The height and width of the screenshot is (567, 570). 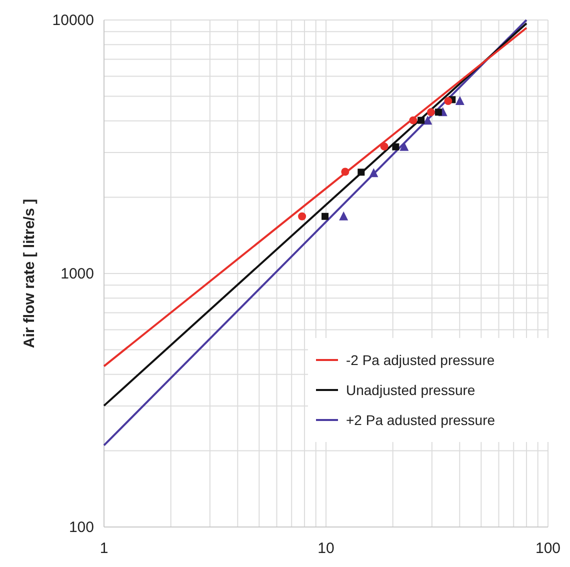 I want to click on y-tick-label: 1000, so click(x=77, y=274).